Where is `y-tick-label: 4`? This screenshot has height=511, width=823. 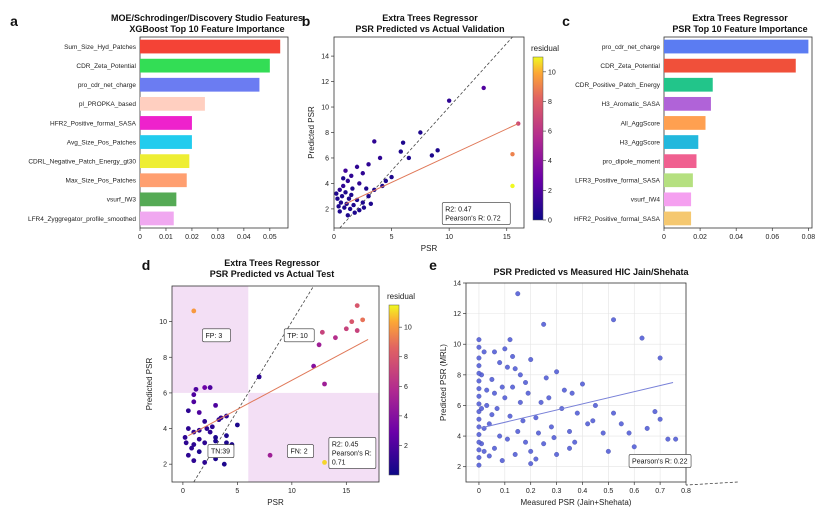 y-tick-label: 4 is located at coordinates (459, 437).